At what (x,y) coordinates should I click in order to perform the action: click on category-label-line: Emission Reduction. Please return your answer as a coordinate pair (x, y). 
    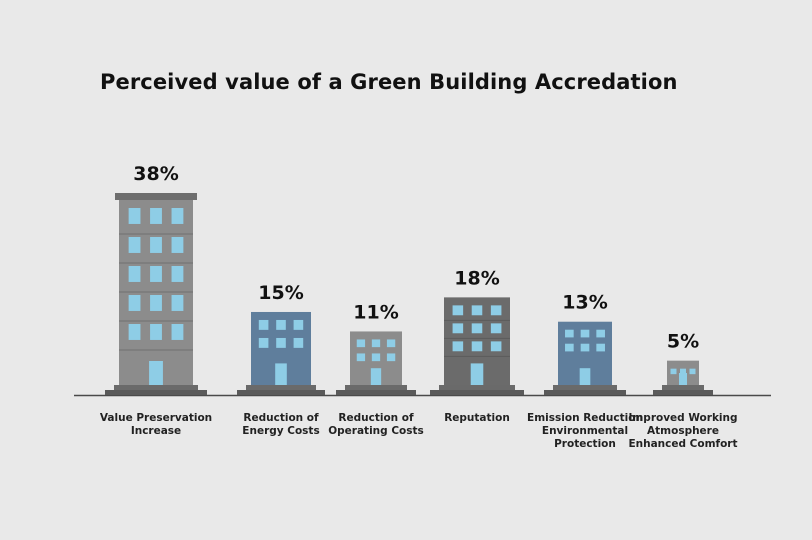
    Looking at the image, I should click on (585, 418).